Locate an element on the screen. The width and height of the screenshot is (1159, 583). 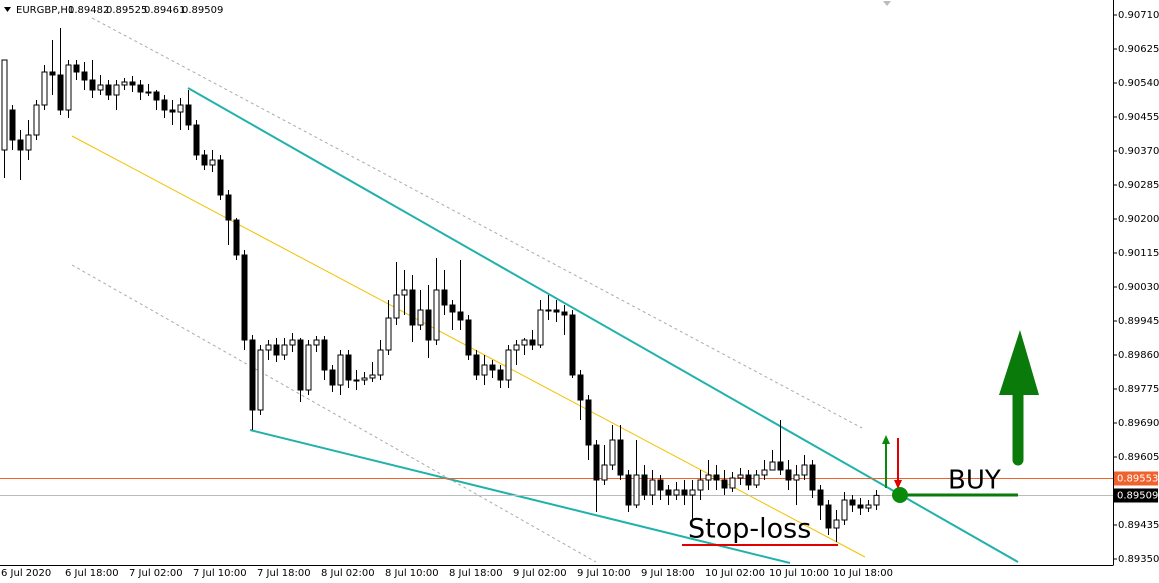
y-tick-label: 0.89775 is located at coordinates (1138, 389).